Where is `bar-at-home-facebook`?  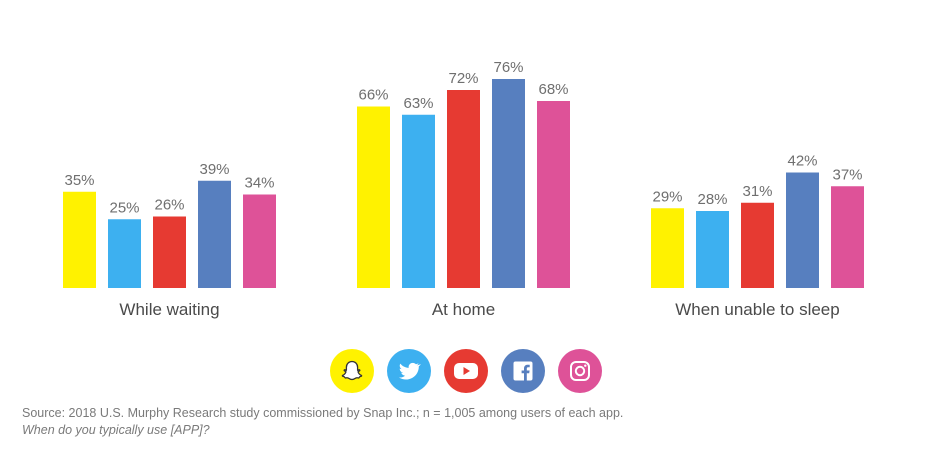
bar-at-home-facebook is located at coordinates (508, 183).